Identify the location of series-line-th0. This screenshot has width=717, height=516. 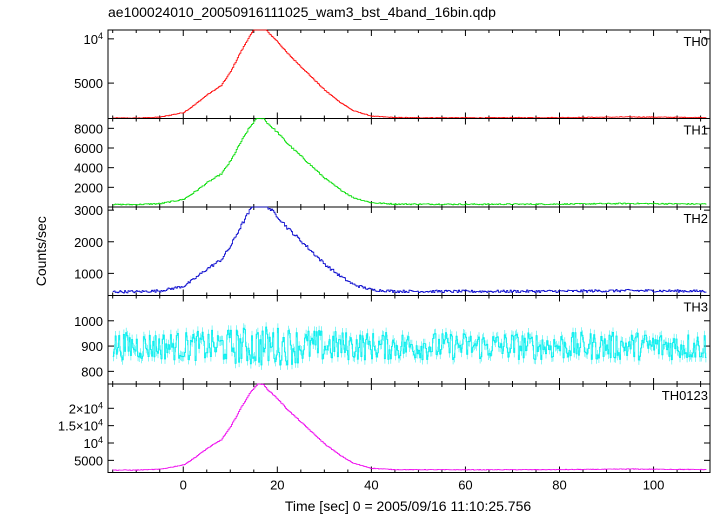
(409, 74).